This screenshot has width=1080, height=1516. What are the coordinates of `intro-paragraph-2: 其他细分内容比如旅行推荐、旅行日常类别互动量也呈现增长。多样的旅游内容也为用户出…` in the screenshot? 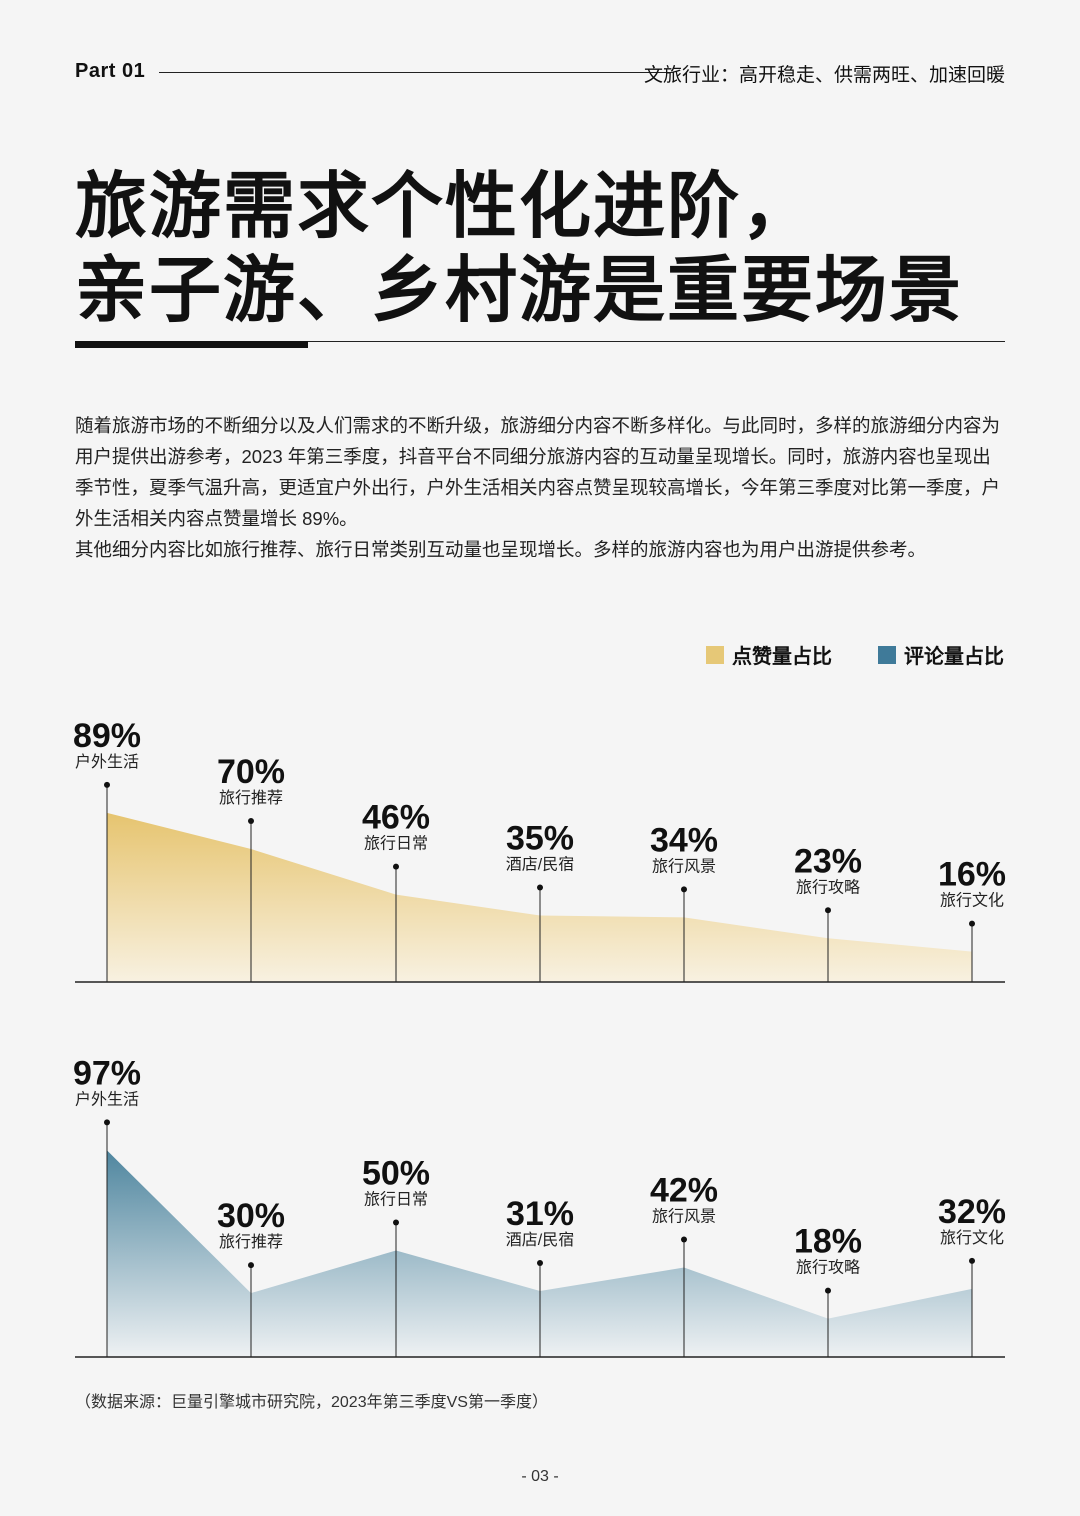 It's located at (501, 549).